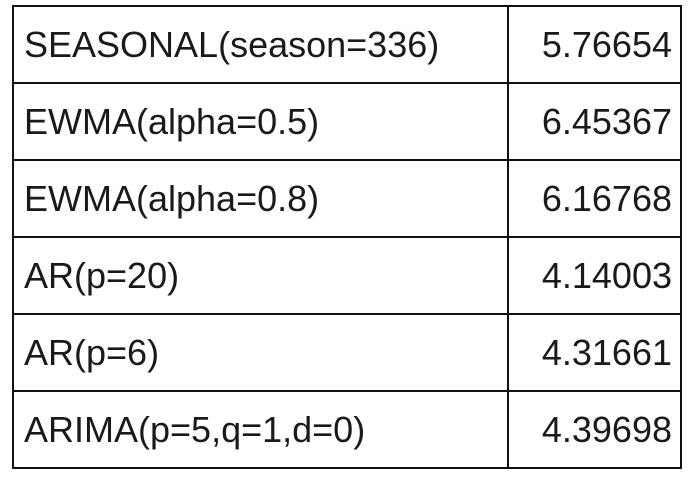 This screenshot has width=696, height=483. What do you see at coordinates (260, 121) in the screenshot?
I see `model-name-cell: EWMA(alpha=0.5)` at bounding box center [260, 121].